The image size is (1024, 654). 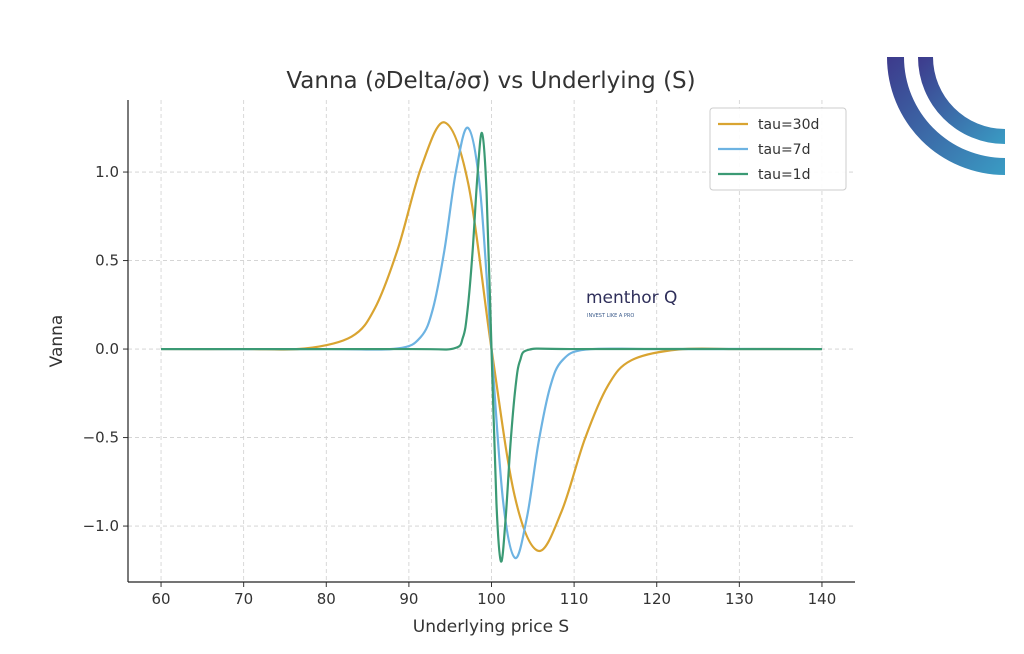 I want to click on x-axis-label: Underlying price S, so click(x=491, y=627).